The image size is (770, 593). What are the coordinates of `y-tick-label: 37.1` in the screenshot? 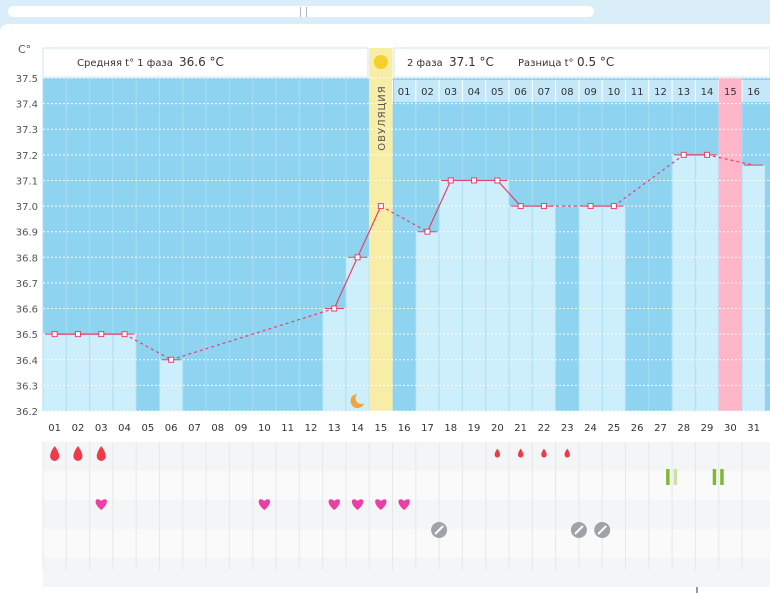 It's located at (27, 181).